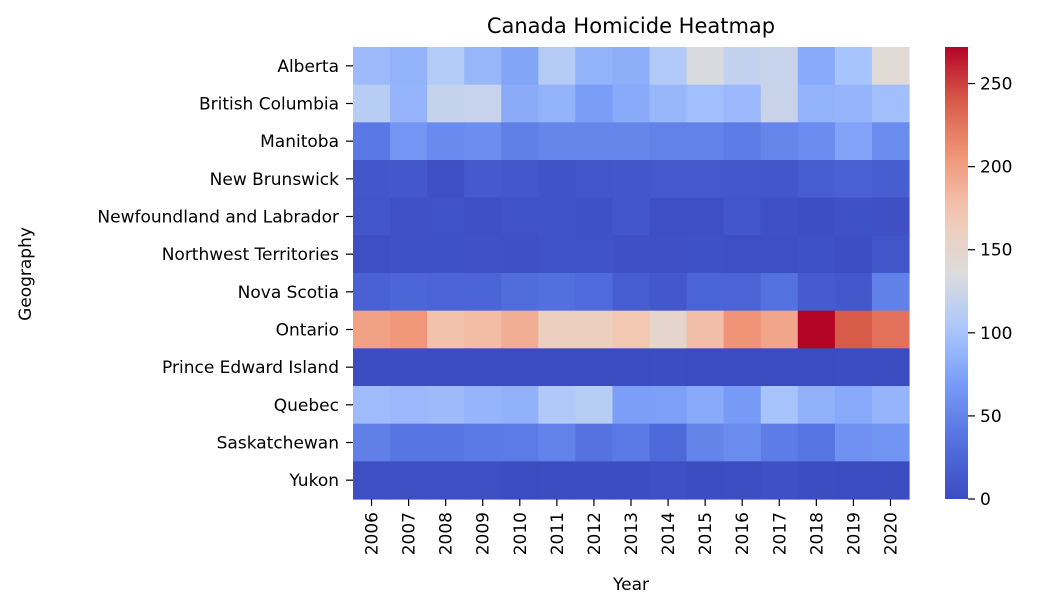 The height and width of the screenshot is (610, 1038). What do you see at coordinates (996, 168) in the screenshot?
I see `colorbar-tick-label: 200` at bounding box center [996, 168].